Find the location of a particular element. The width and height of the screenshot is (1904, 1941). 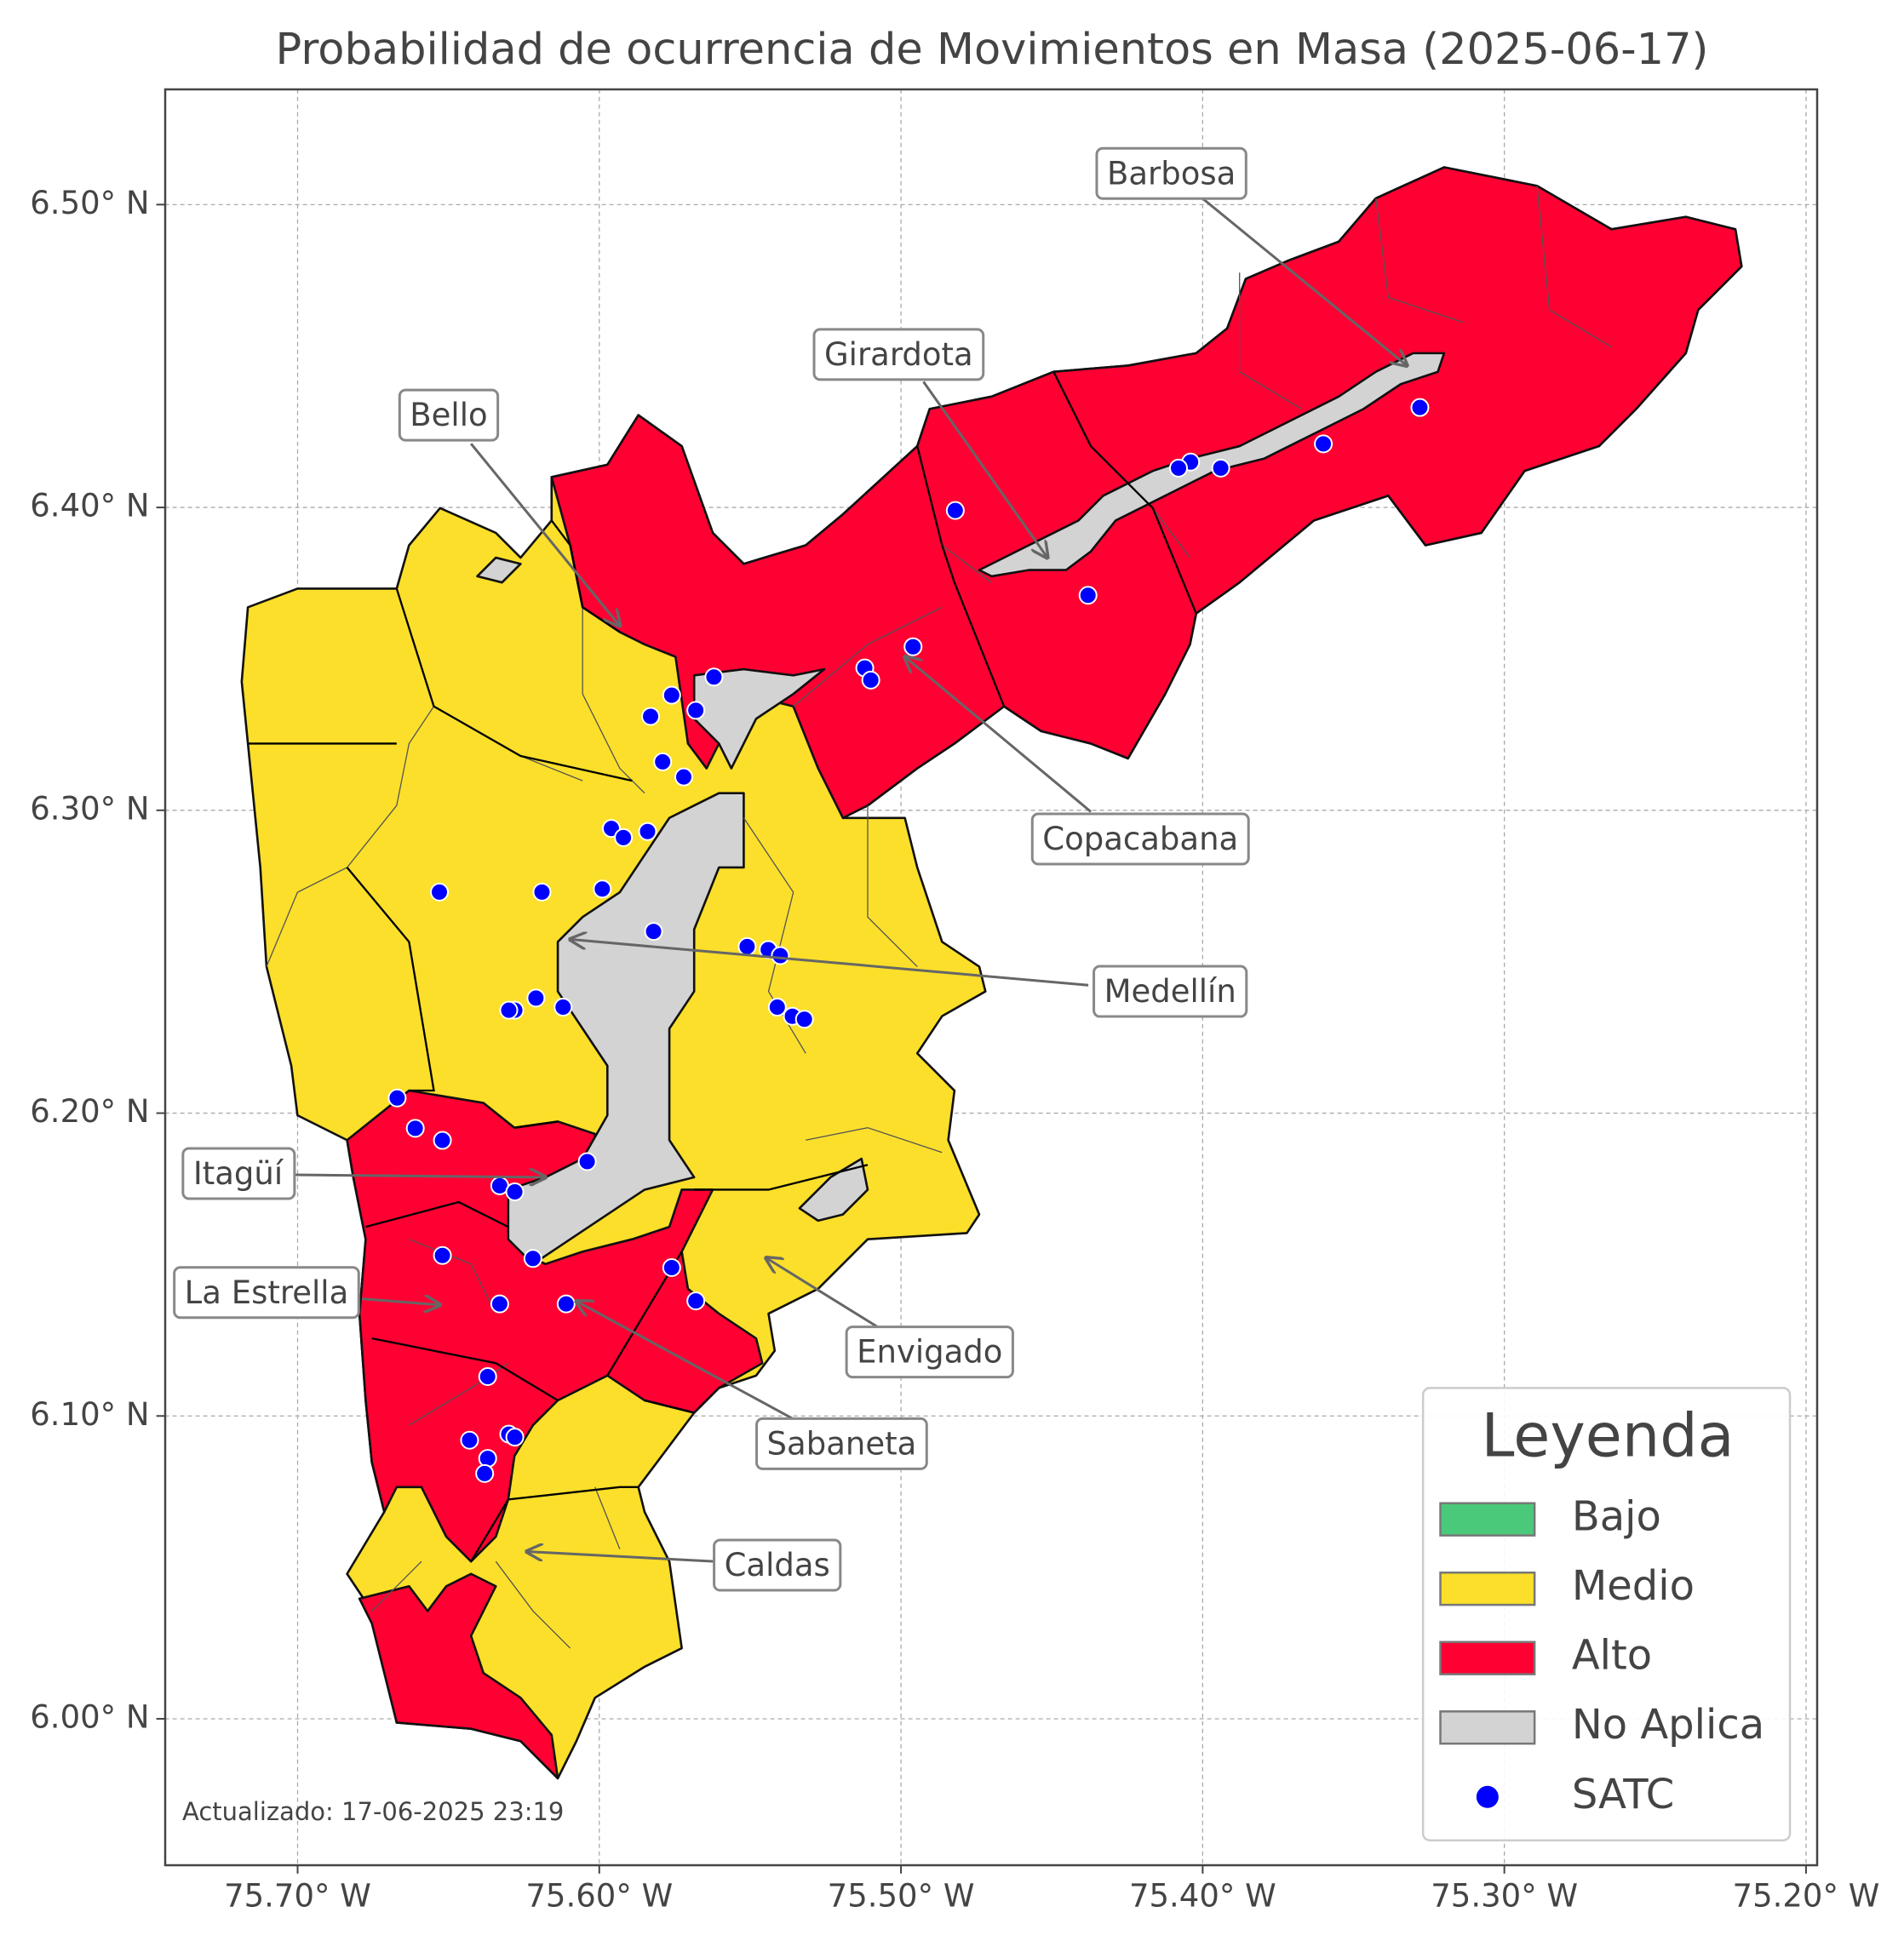

y-tick-label: 6.00° N is located at coordinates (89, 1717).